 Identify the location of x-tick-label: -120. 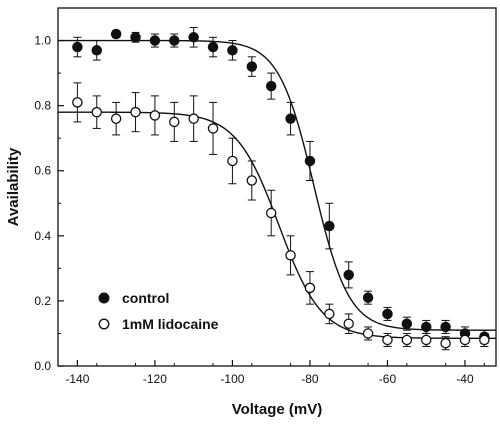
(155, 379).